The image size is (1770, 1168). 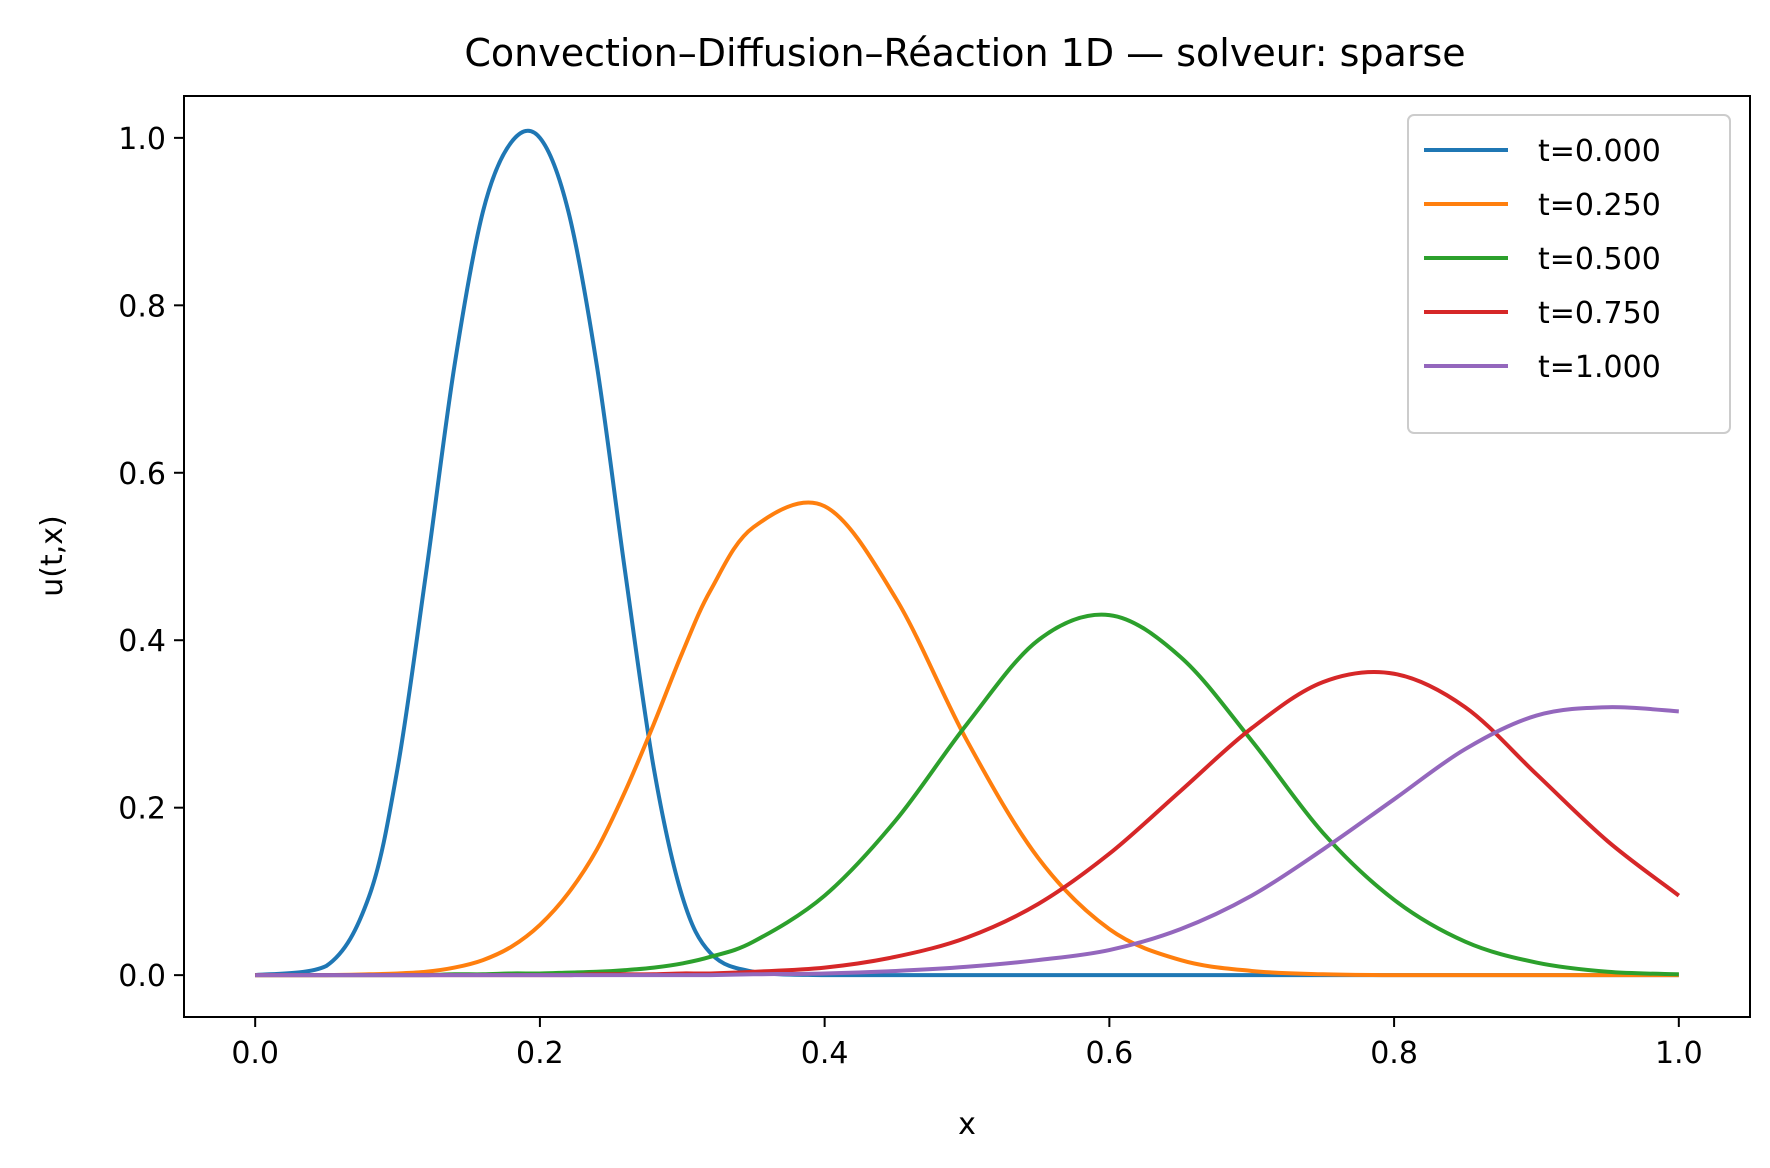 What do you see at coordinates (825, 1053) in the screenshot?
I see `x-tick-label: 0.4` at bounding box center [825, 1053].